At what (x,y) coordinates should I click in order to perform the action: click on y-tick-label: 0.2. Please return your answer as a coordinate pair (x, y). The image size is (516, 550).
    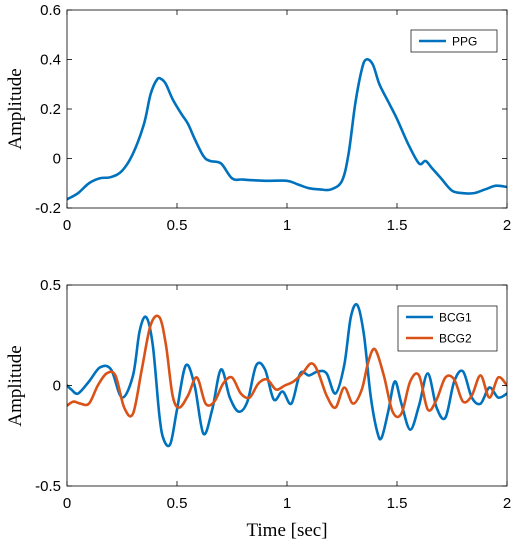
    Looking at the image, I should click on (50, 109).